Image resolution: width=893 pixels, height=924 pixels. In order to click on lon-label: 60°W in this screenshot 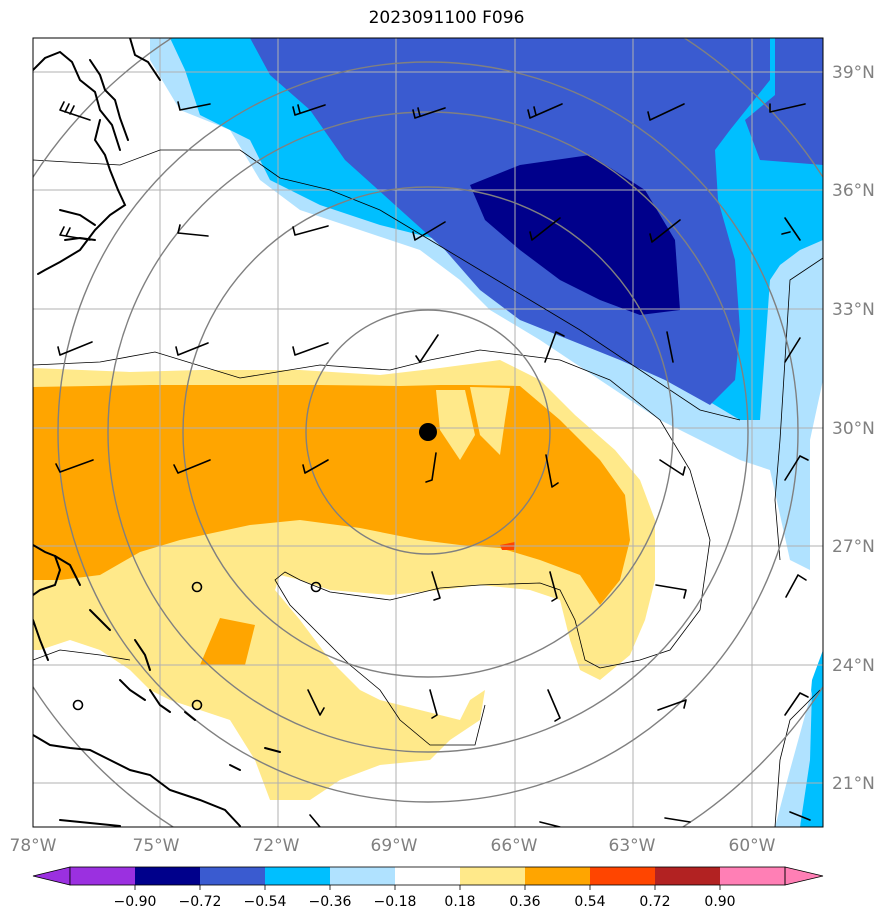, I will do `click(752, 846)`.